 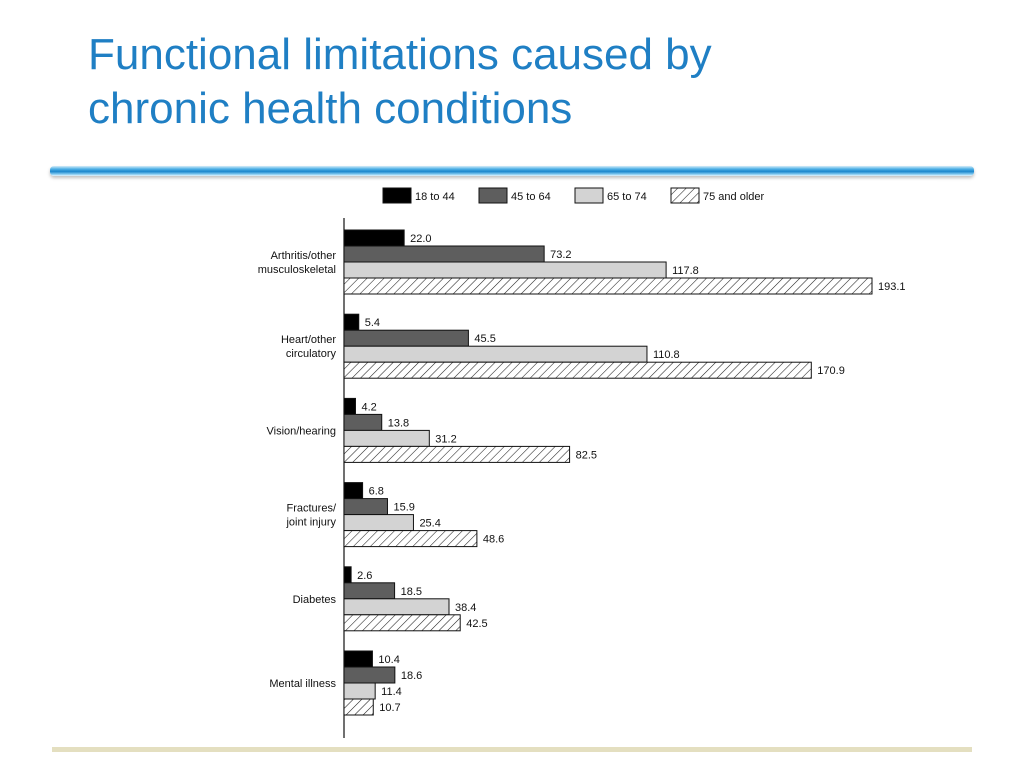 What do you see at coordinates (330, 108) in the screenshot?
I see `slide-title-line-2: chronic health conditions` at bounding box center [330, 108].